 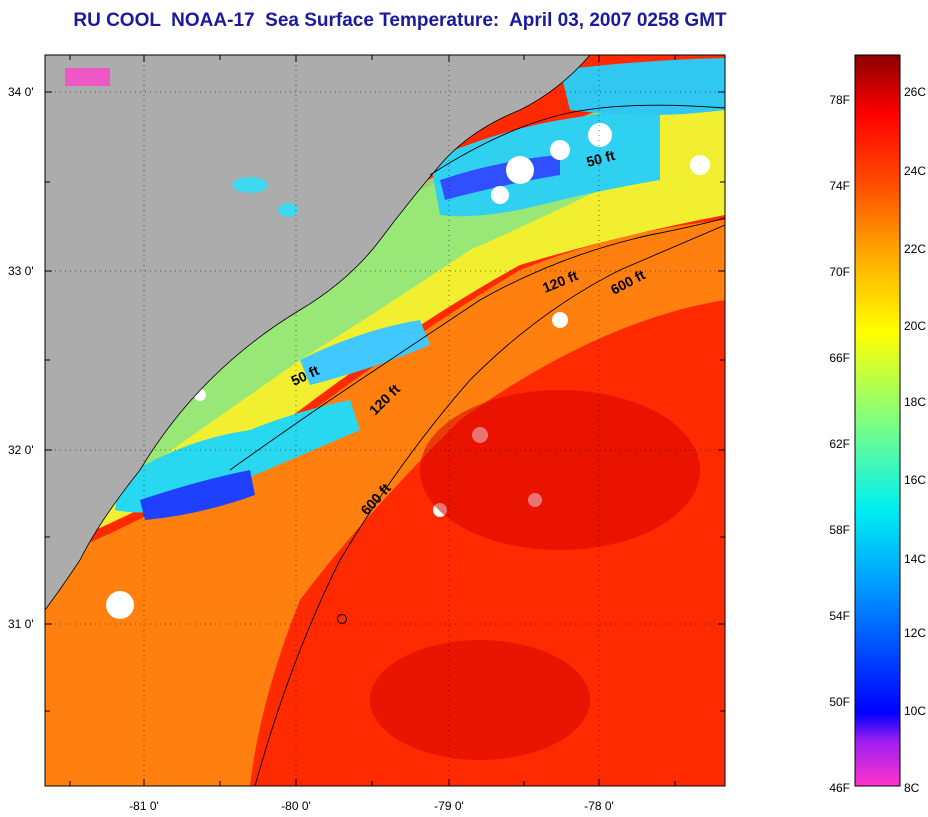 I want to click on c-label-10: 10C, so click(x=915, y=711).